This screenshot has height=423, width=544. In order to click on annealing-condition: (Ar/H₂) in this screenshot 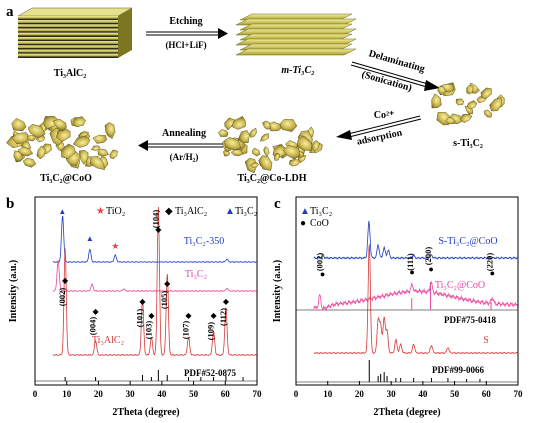, I will do `click(184, 157)`.